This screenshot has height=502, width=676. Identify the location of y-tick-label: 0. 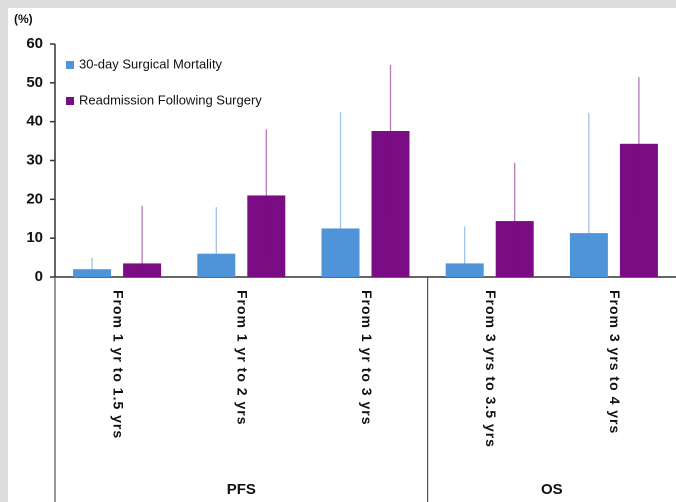
(39, 276).